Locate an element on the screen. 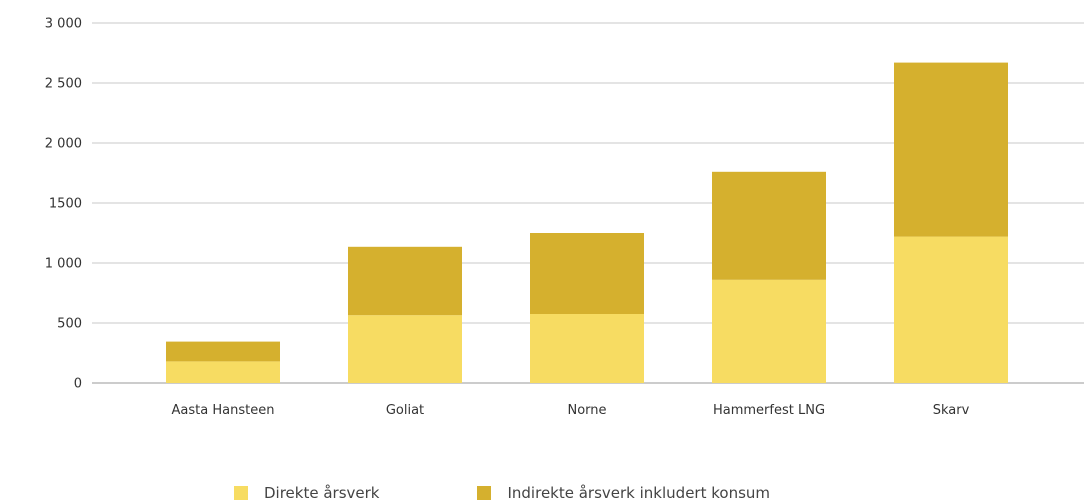  x-category-label: Norne is located at coordinates (586, 410).